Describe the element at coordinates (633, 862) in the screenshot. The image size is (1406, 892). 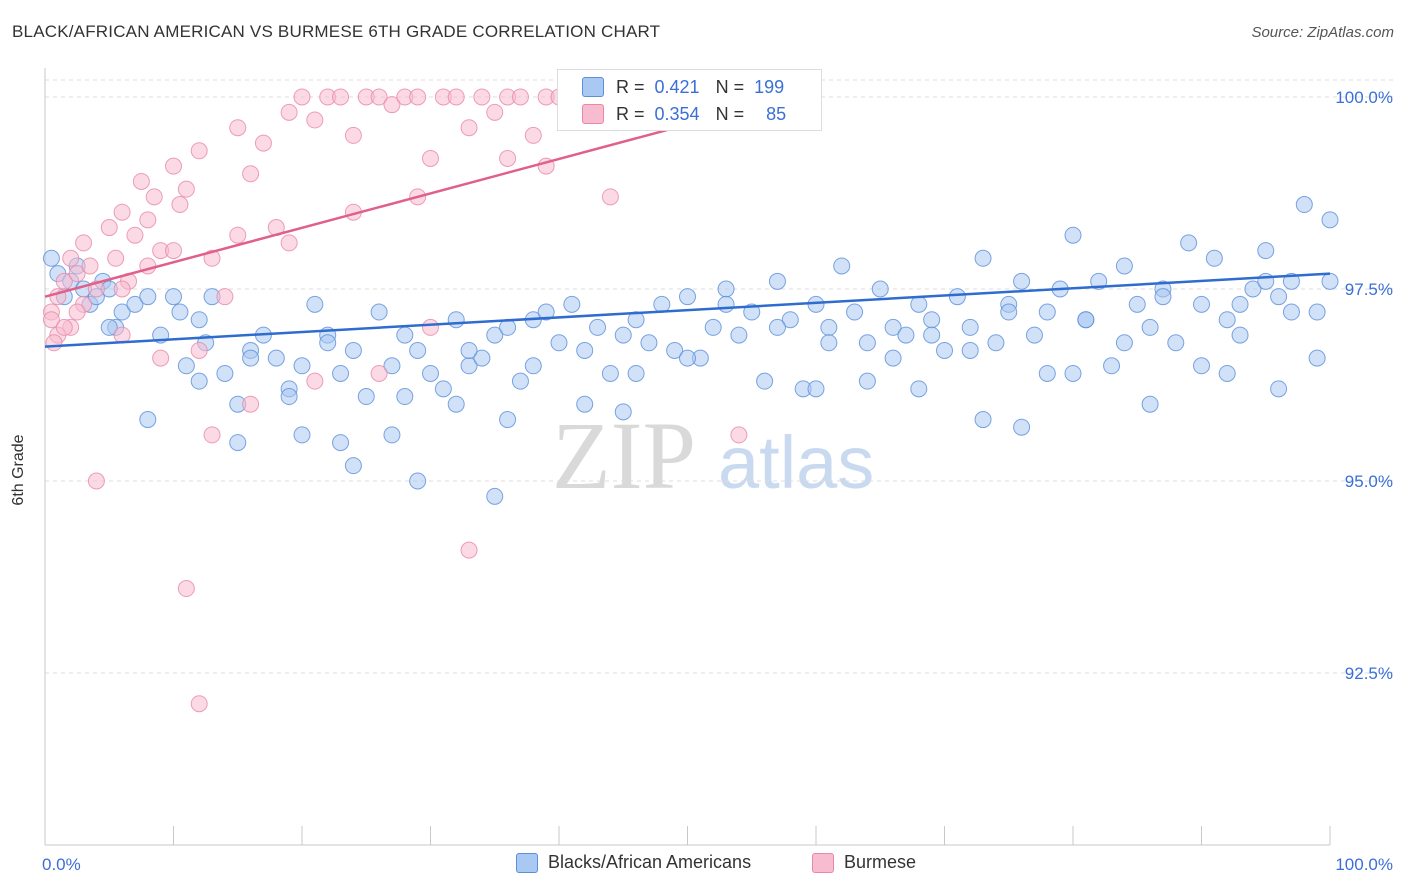
I see `legend-item-blacks: Blacks/African Americans` at that location.